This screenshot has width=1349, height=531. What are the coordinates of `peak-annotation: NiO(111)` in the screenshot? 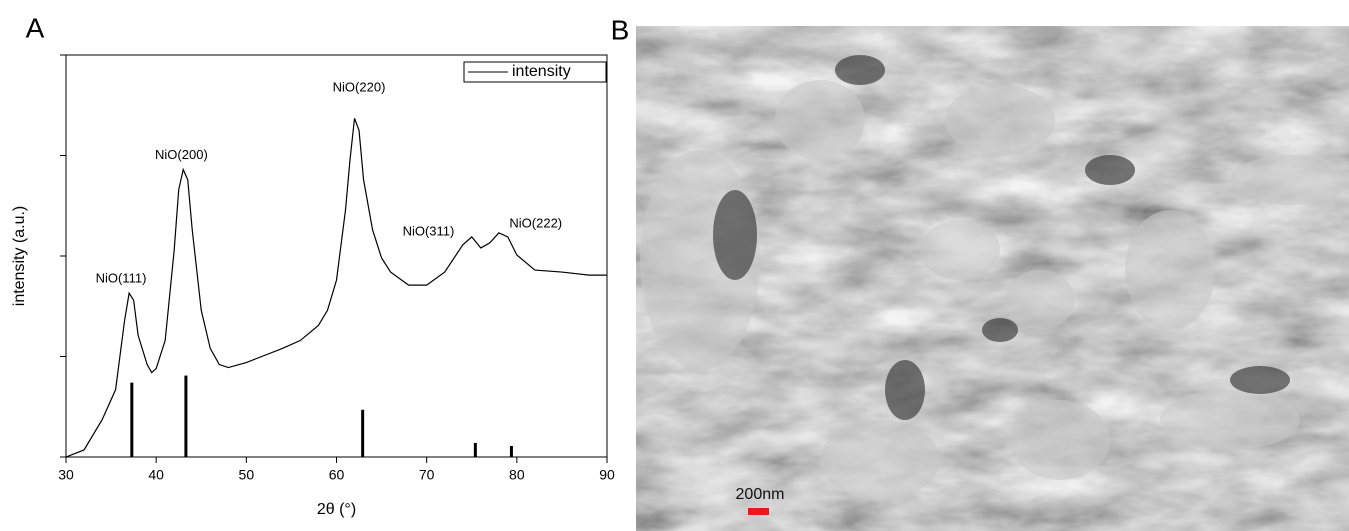 It's located at (121, 278).